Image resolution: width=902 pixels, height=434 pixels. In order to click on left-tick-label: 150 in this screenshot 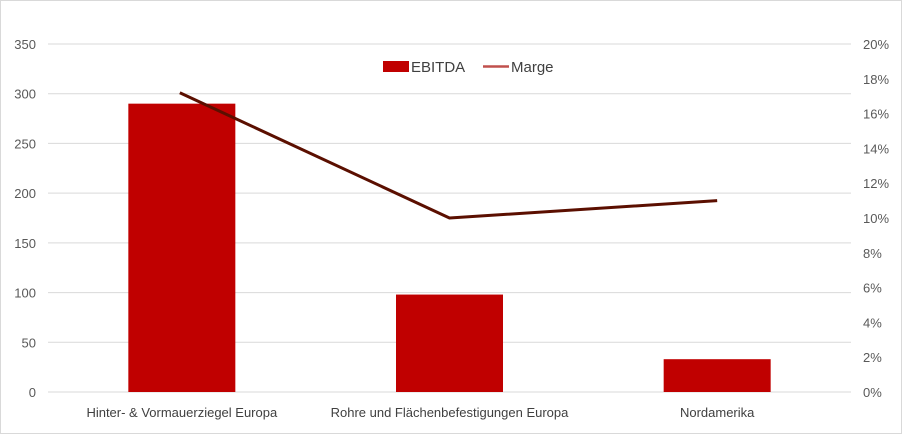, I will do `click(25, 243)`.